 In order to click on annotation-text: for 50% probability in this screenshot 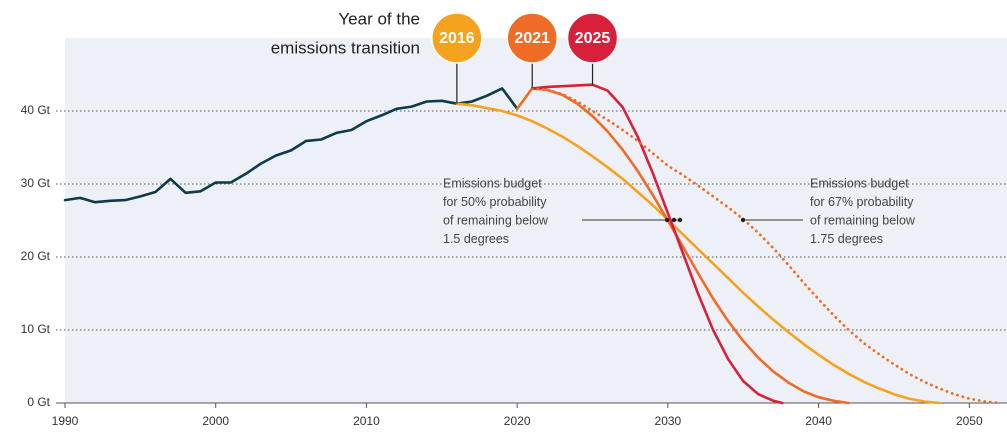, I will do `click(495, 202)`.